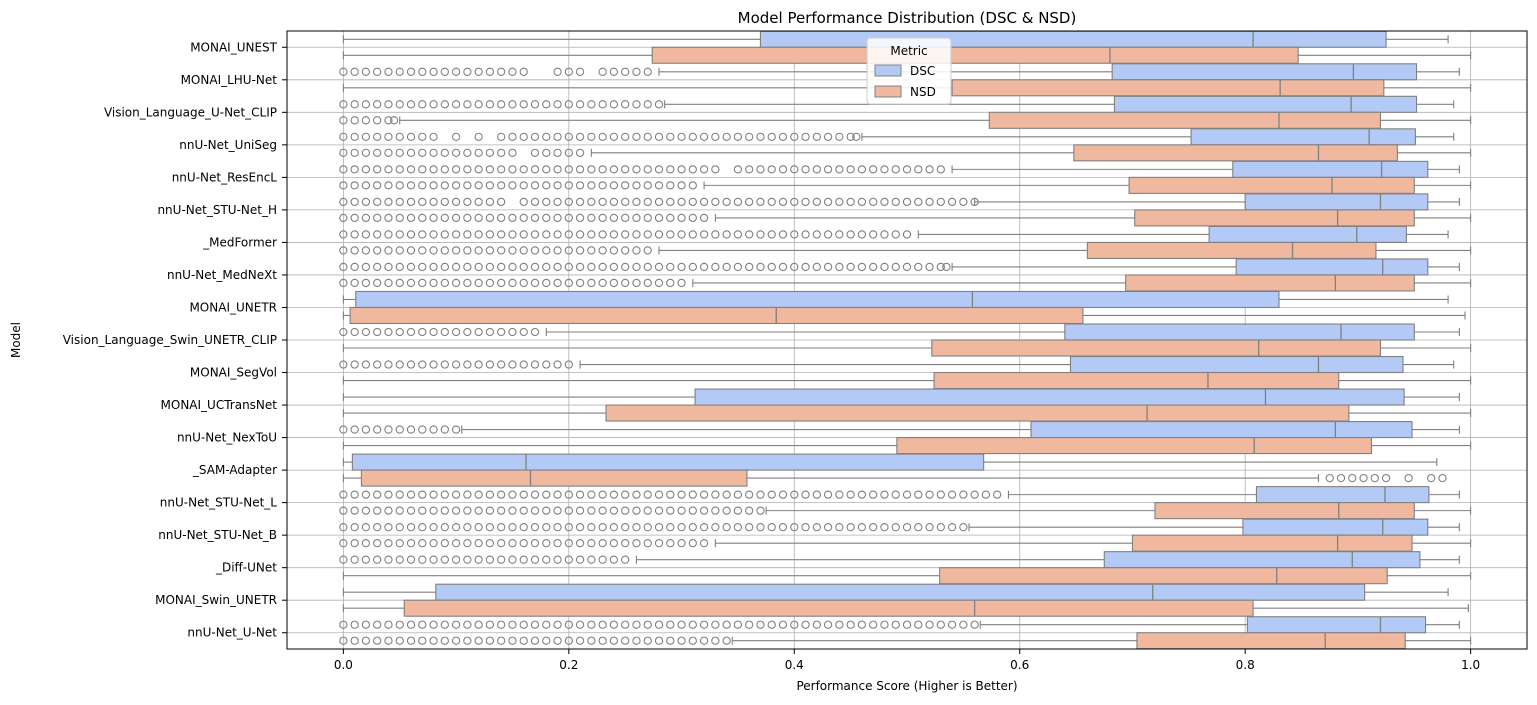 This screenshot has width=1537, height=705. I want to click on x-tick-label: 0.8, so click(1245, 665).